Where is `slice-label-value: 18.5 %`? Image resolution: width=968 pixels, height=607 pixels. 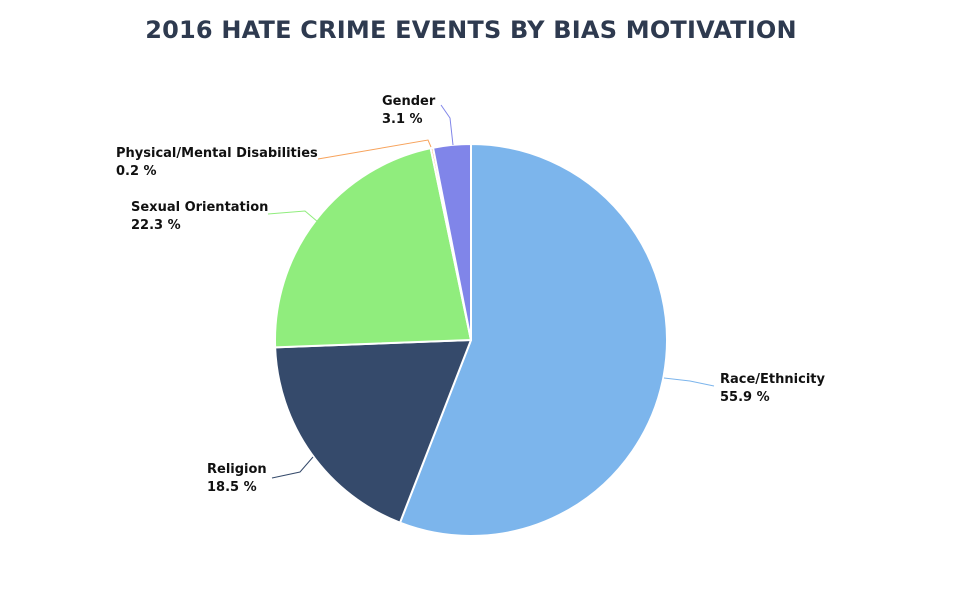
slice-label-value: 18.5 % is located at coordinates (232, 487).